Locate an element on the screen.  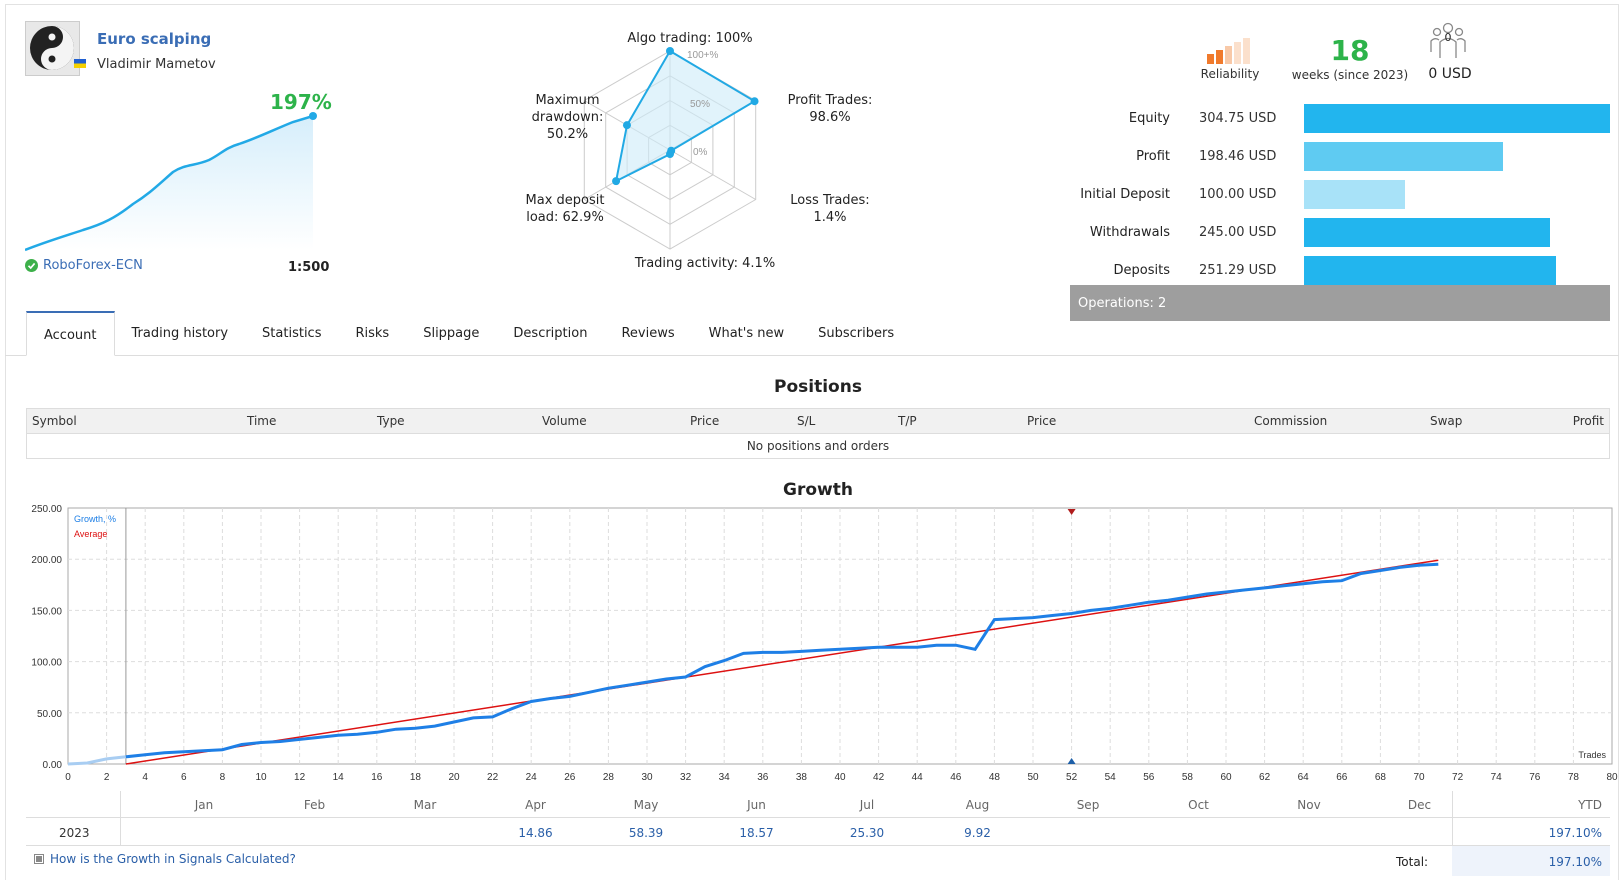
month-value-apr: 14.86 is located at coordinates (535, 833).